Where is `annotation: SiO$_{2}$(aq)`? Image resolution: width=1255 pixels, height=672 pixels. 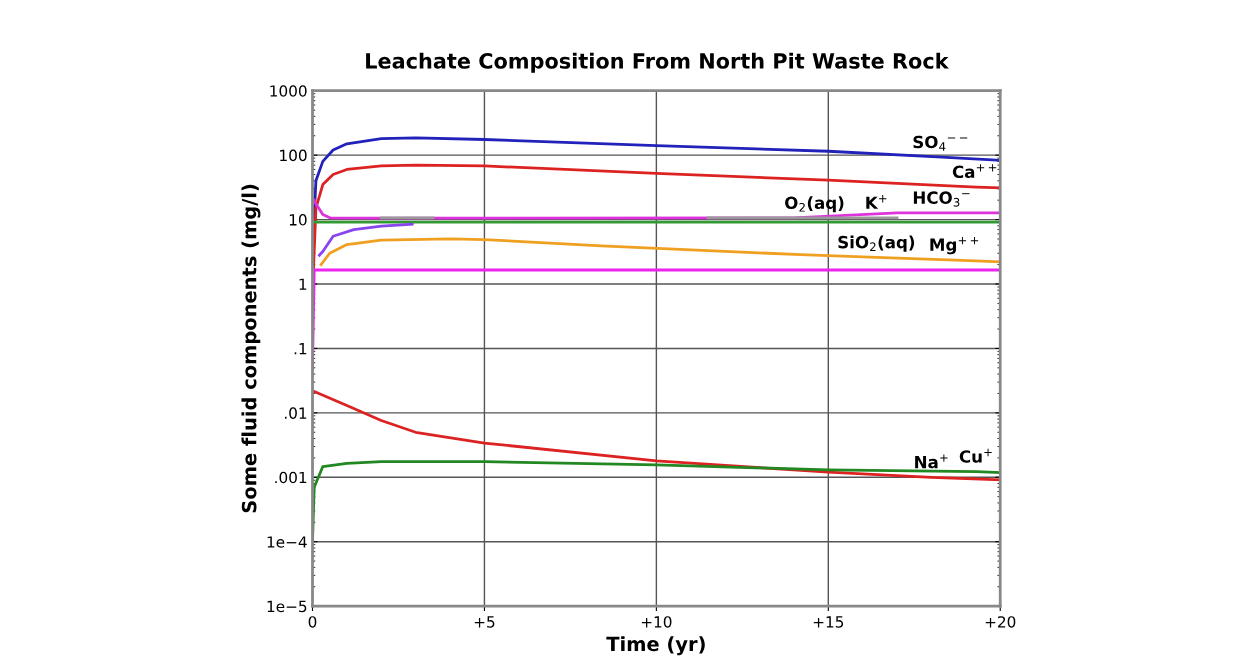 annotation: SiO$_{2}$(aq) is located at coordinates (876, 243).